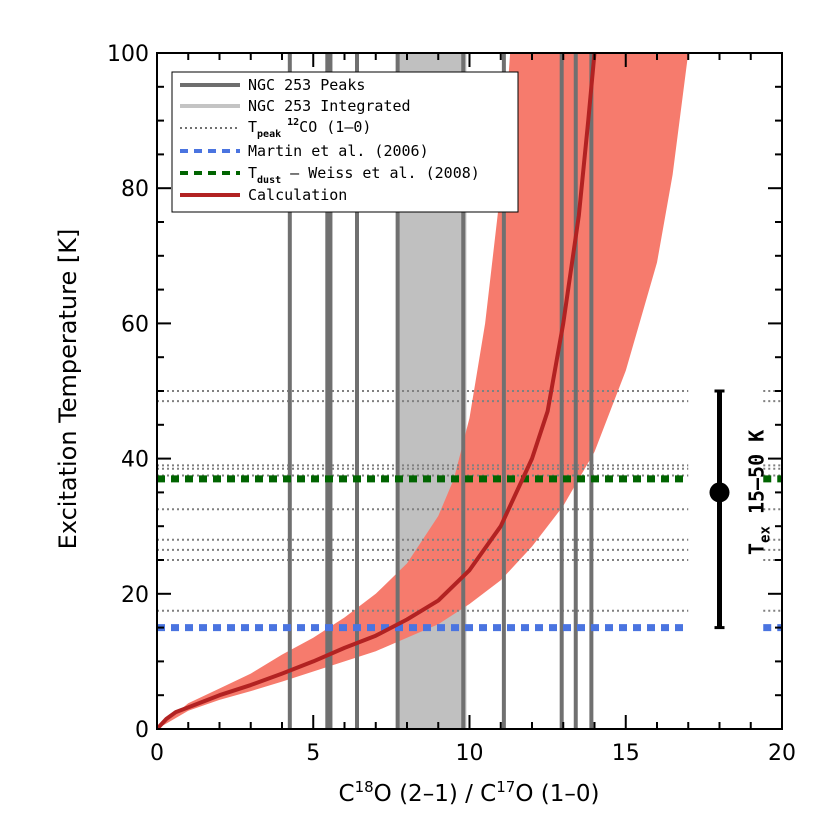 The image size is (830, 830). Describe the element at coordinates (364, 175) in the screenshot. I see `legend-label-tdust: Tdust – Weiss et al. (2008)` at that location.